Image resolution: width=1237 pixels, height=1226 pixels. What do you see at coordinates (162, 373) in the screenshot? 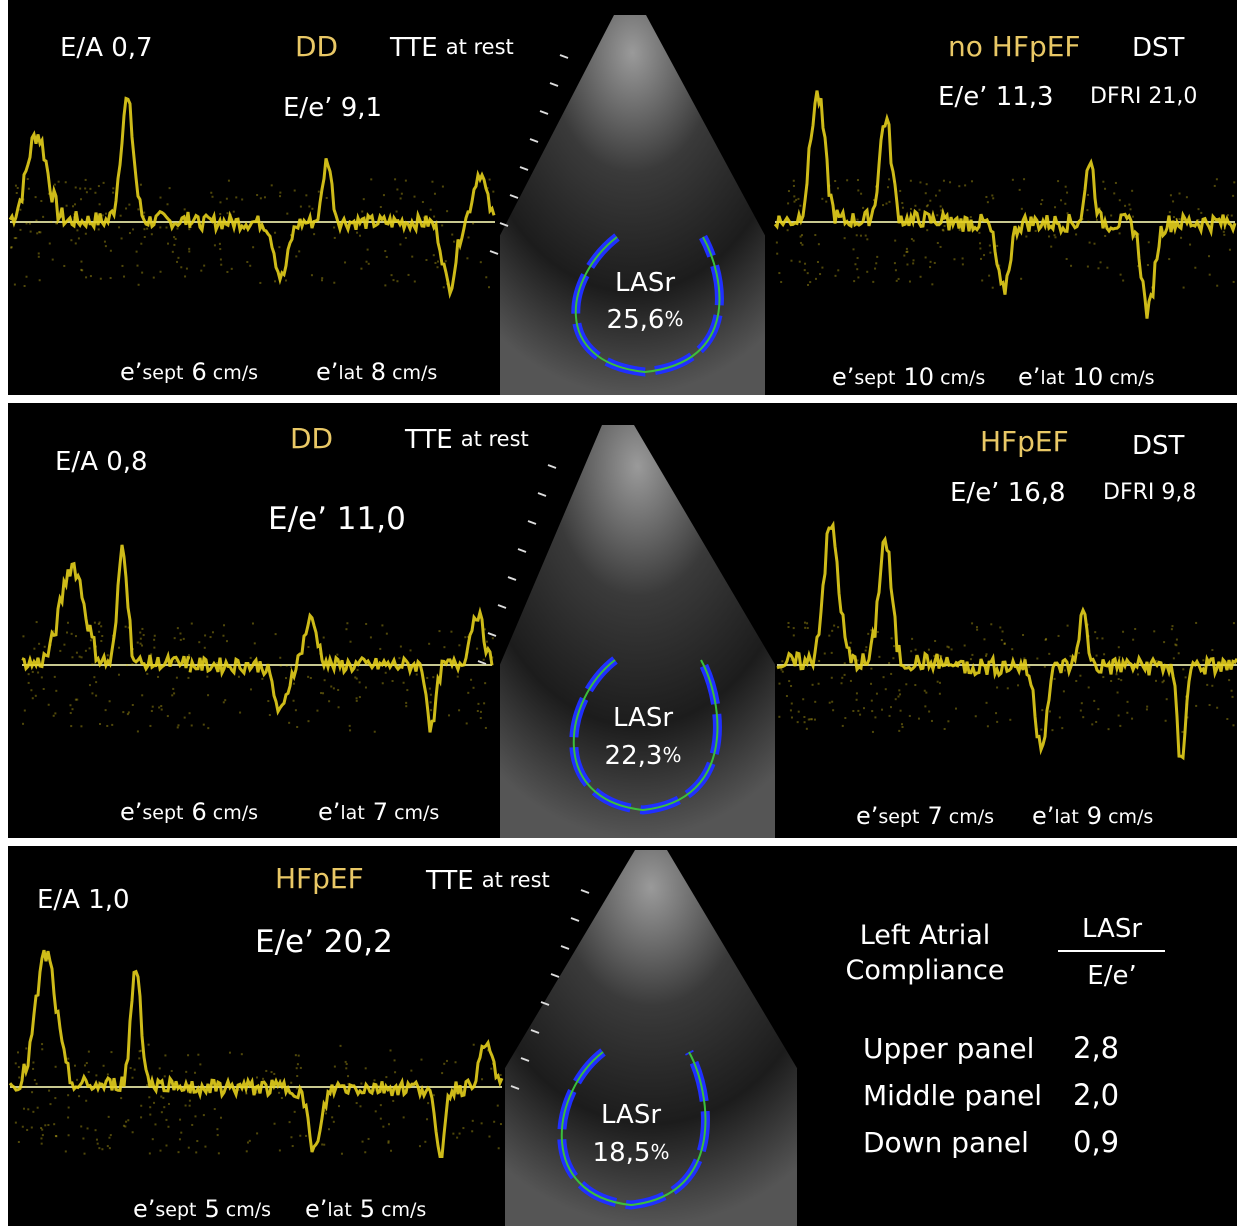
I see `velocity-label-part: sept` at bounding box center [162, 373].